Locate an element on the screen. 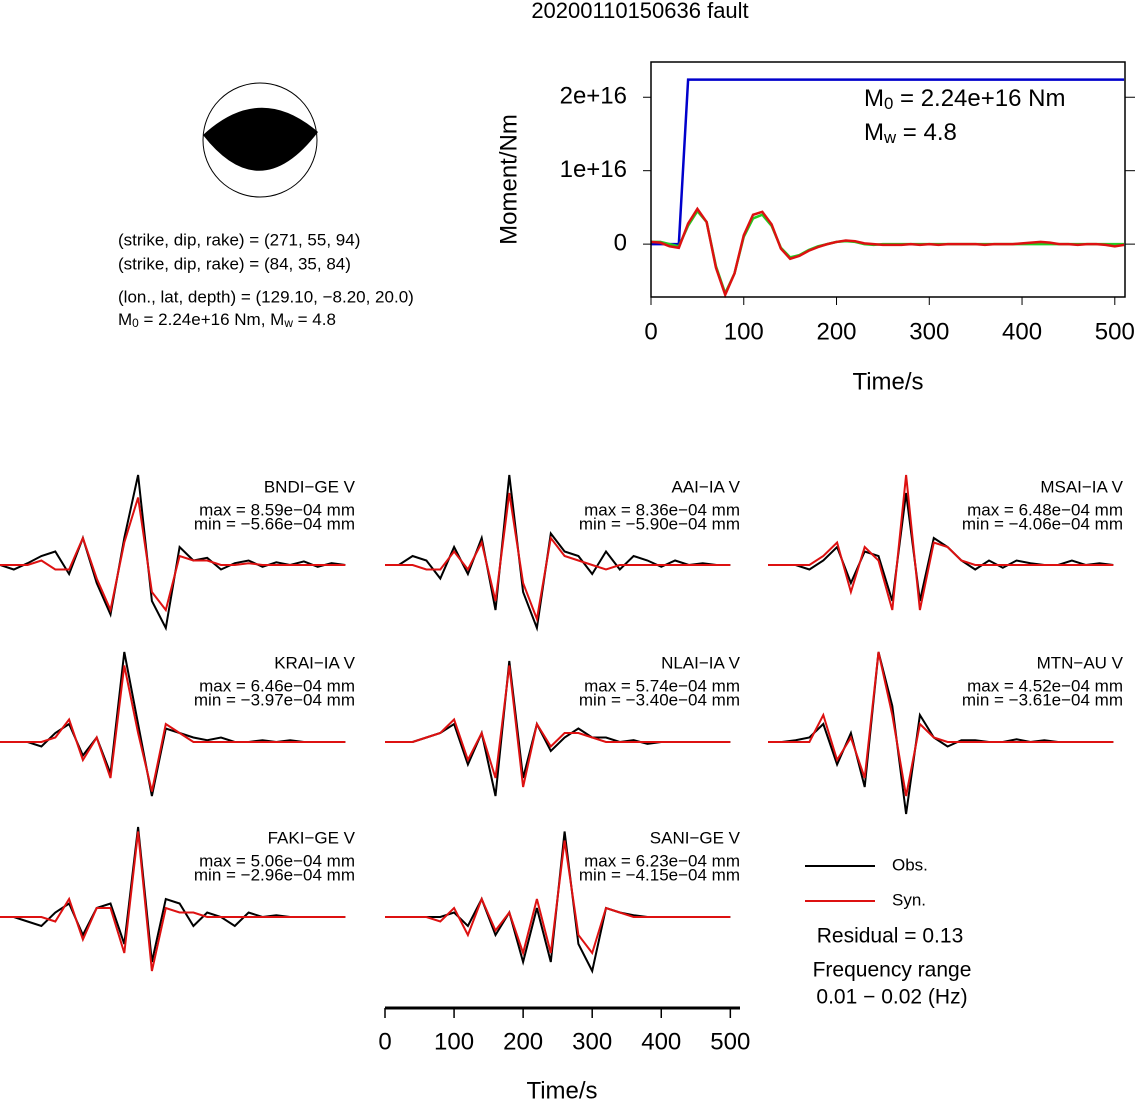  station-name: NLAI−IA V is located at coordinates (701, 662).